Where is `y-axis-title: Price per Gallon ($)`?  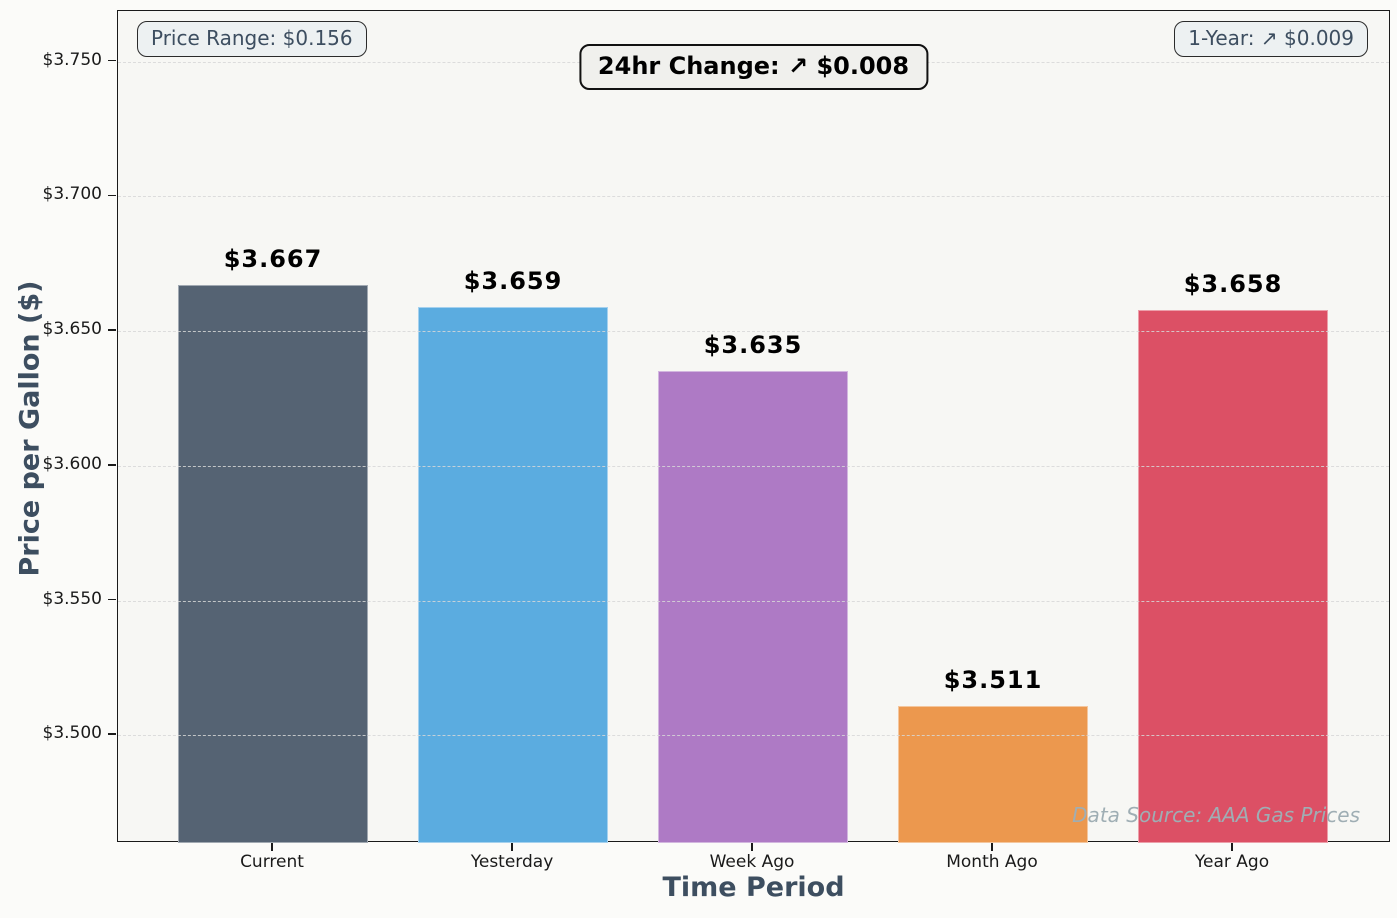 y-axis-title: Price per Gallon ($) is located at coordinates (30, 428).